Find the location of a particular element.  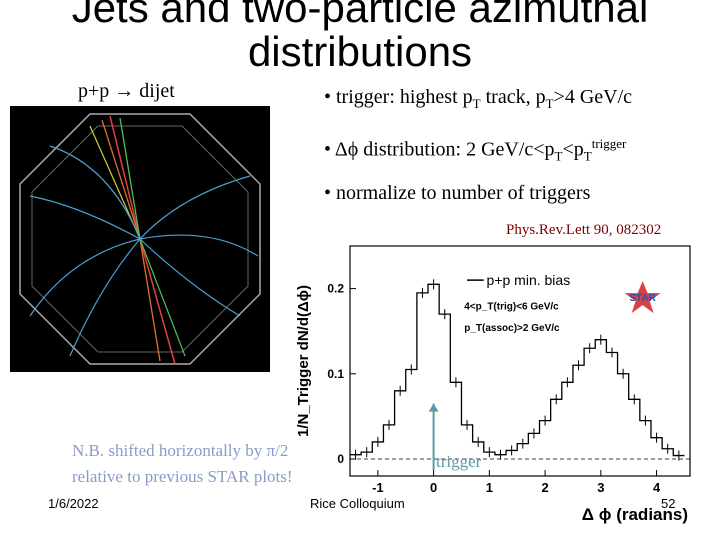

star-logo-icon is located at coordinates (642, 297).